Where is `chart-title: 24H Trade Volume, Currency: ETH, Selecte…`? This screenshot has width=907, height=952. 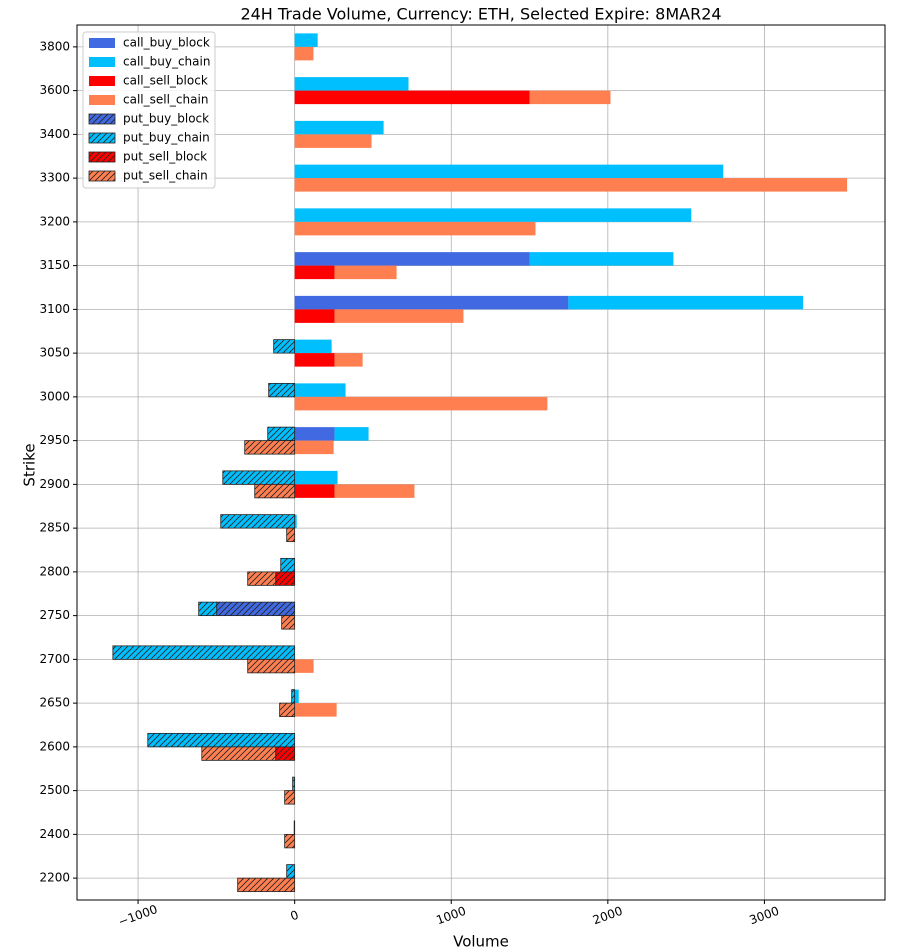 chart-title: 24H Trade Volume, Currency: ETH, Selecte… is located at coordinates (480, 14).